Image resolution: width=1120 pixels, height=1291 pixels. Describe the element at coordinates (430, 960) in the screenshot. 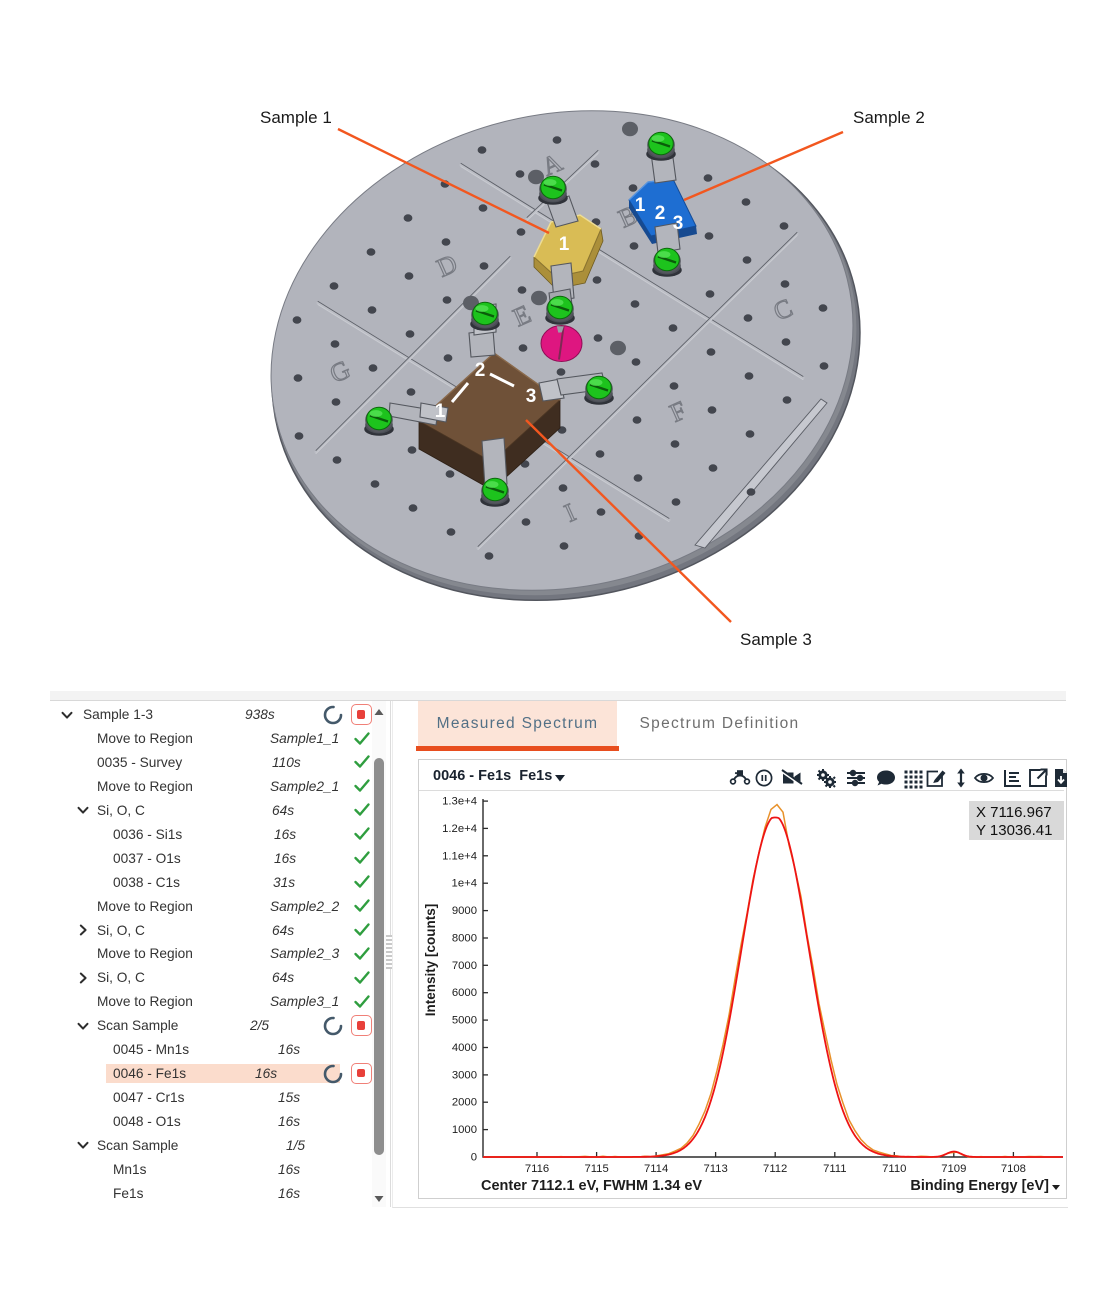

I see `svg-text: Intensity [counts]` at that location.